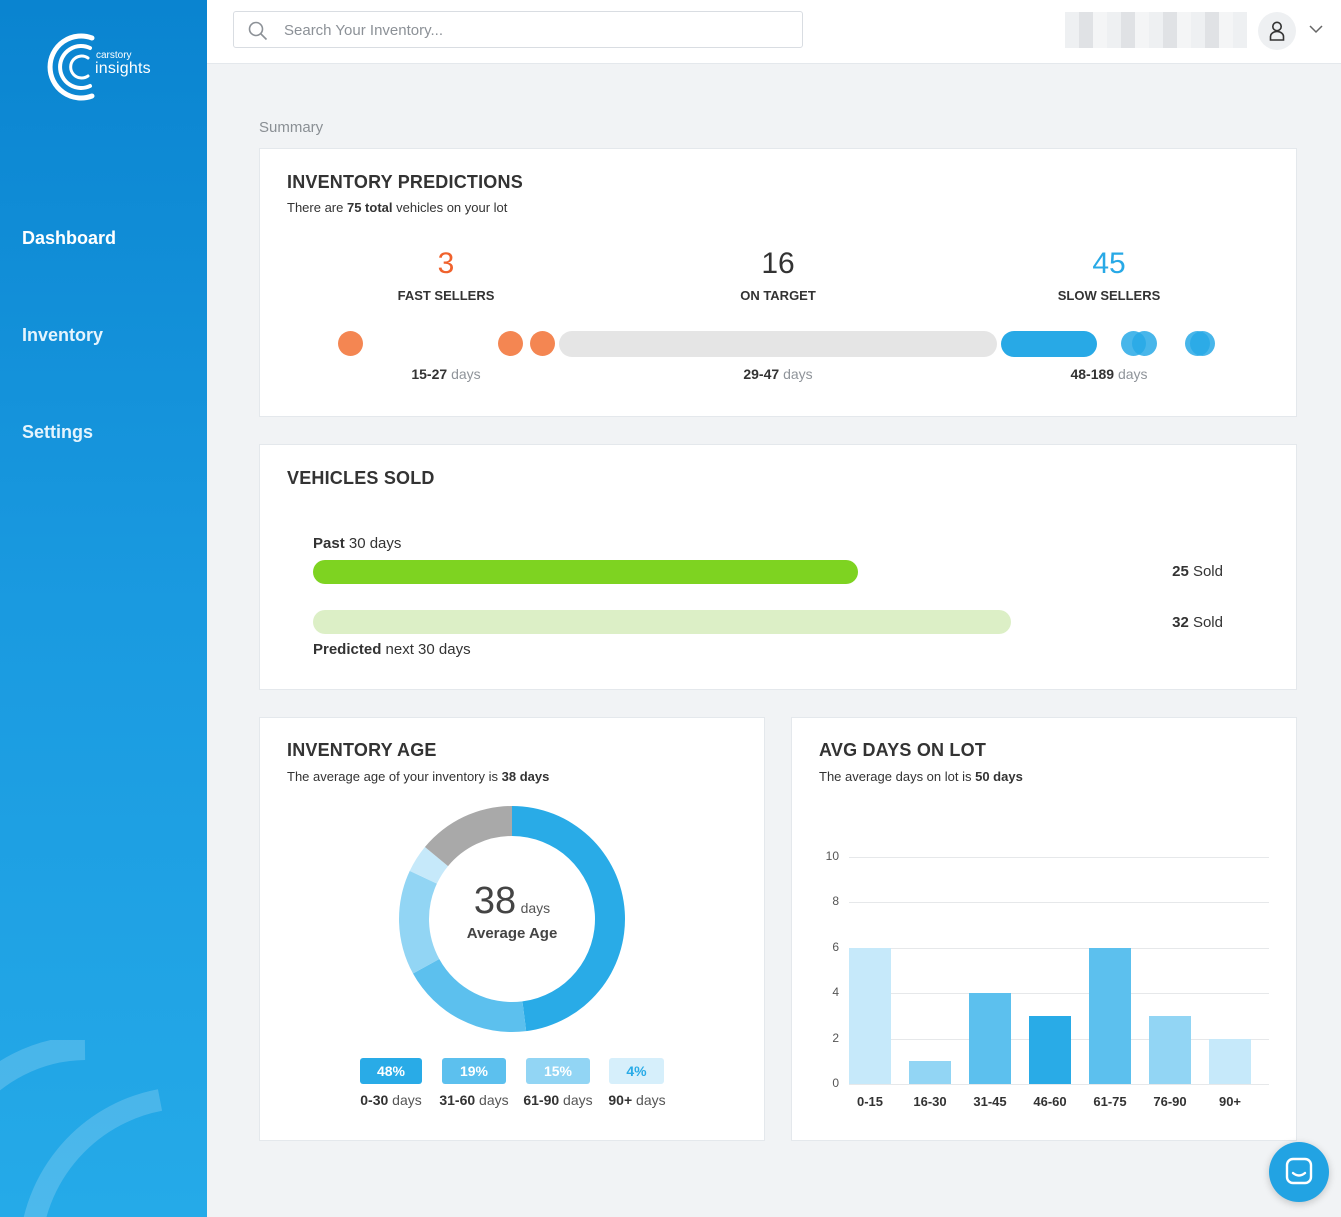  Describe the element at coordinates (391, 1100) in the screenshot. I see `age-bucket-label: 0-30 days` at that location.